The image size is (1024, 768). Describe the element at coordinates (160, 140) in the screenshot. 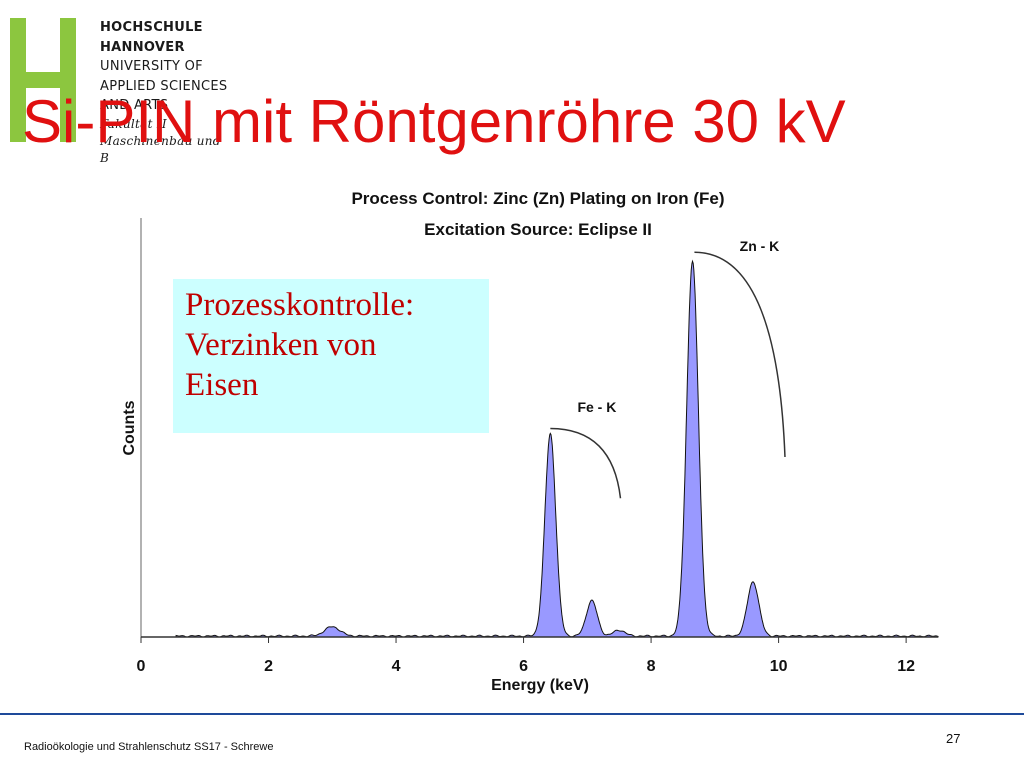

I see `logo-faculty-2: Maschinenbau und` at that location.